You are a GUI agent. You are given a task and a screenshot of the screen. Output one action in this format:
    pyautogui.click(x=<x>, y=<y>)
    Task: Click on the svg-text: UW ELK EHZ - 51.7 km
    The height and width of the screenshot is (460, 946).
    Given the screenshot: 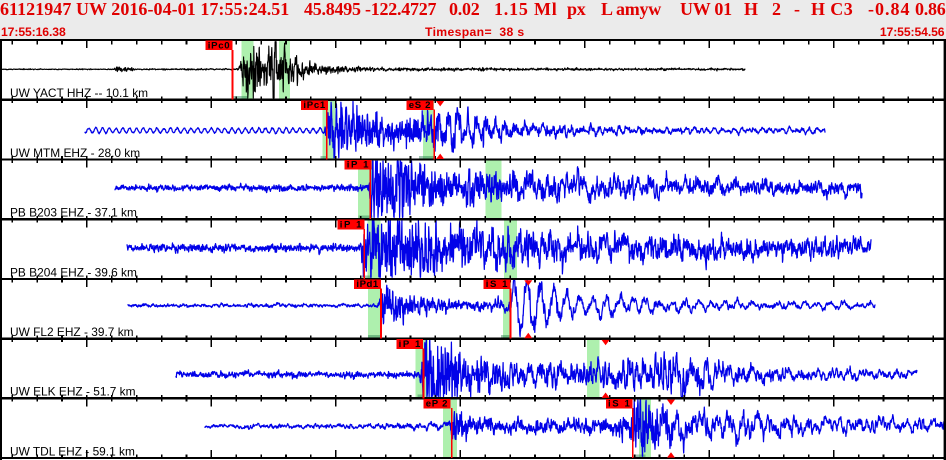 What is the action you would take?
    pyautogui.click(x=73, y=392)
    